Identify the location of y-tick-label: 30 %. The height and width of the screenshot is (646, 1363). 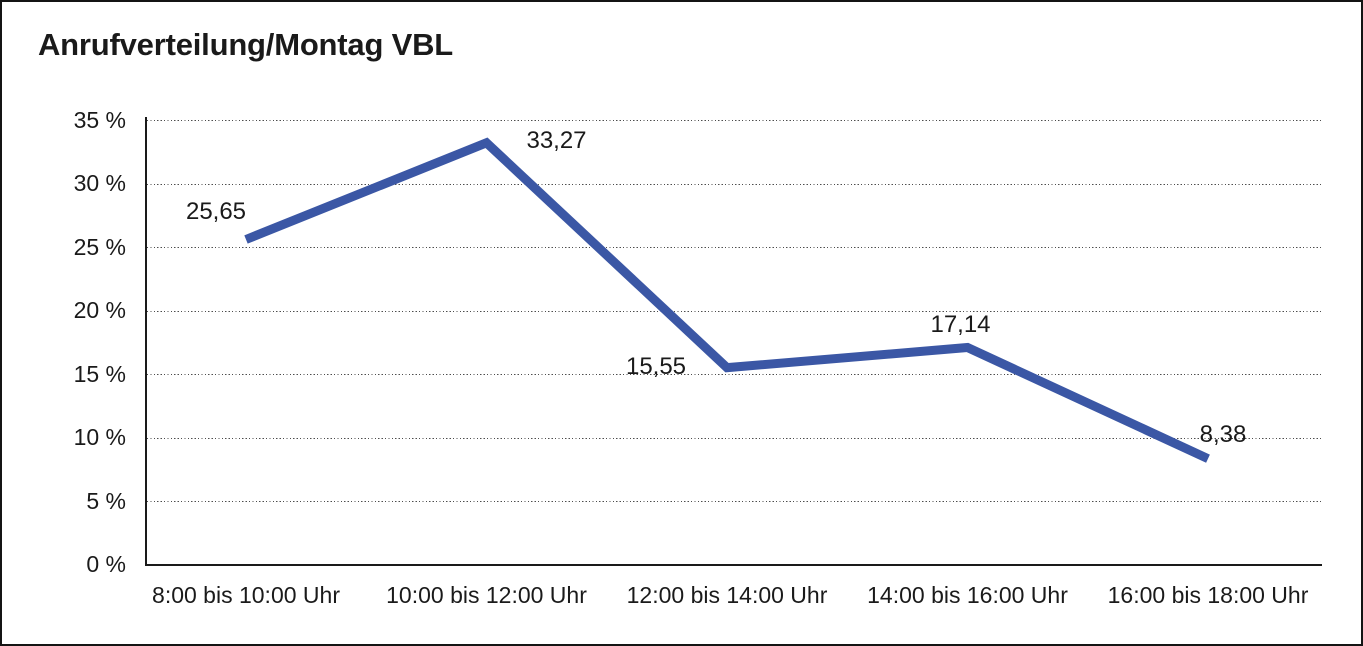
(99, 183).